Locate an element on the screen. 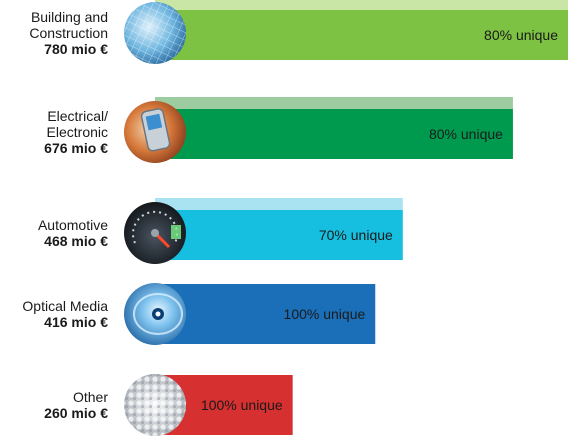 The image size is (586, 439). category-name: Automotive is located at coordinates (72, 225).